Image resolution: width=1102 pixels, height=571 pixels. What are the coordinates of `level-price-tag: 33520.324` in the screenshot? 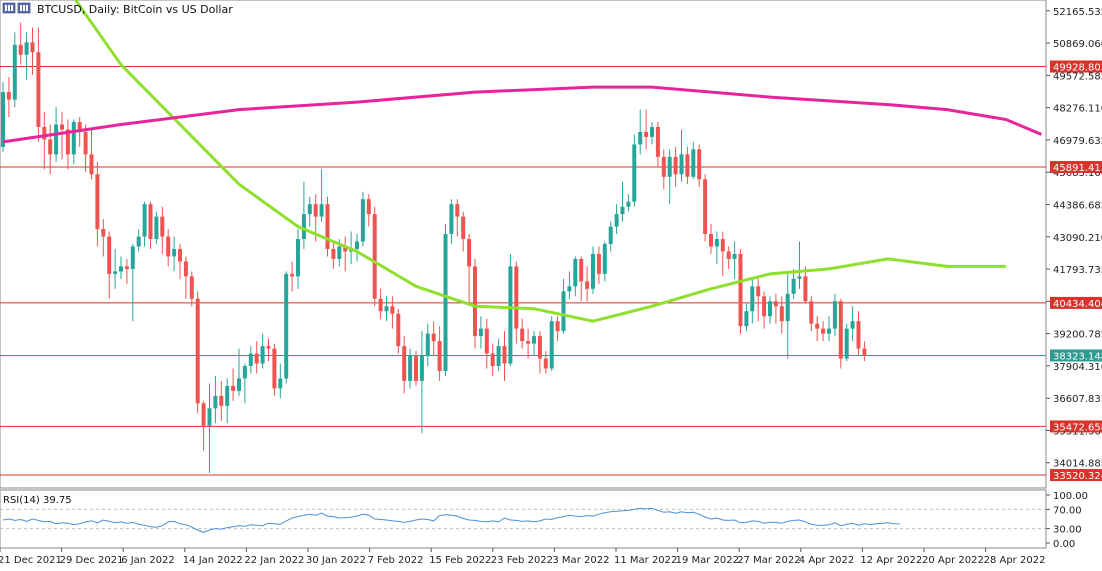 It's located at (1076, 475).